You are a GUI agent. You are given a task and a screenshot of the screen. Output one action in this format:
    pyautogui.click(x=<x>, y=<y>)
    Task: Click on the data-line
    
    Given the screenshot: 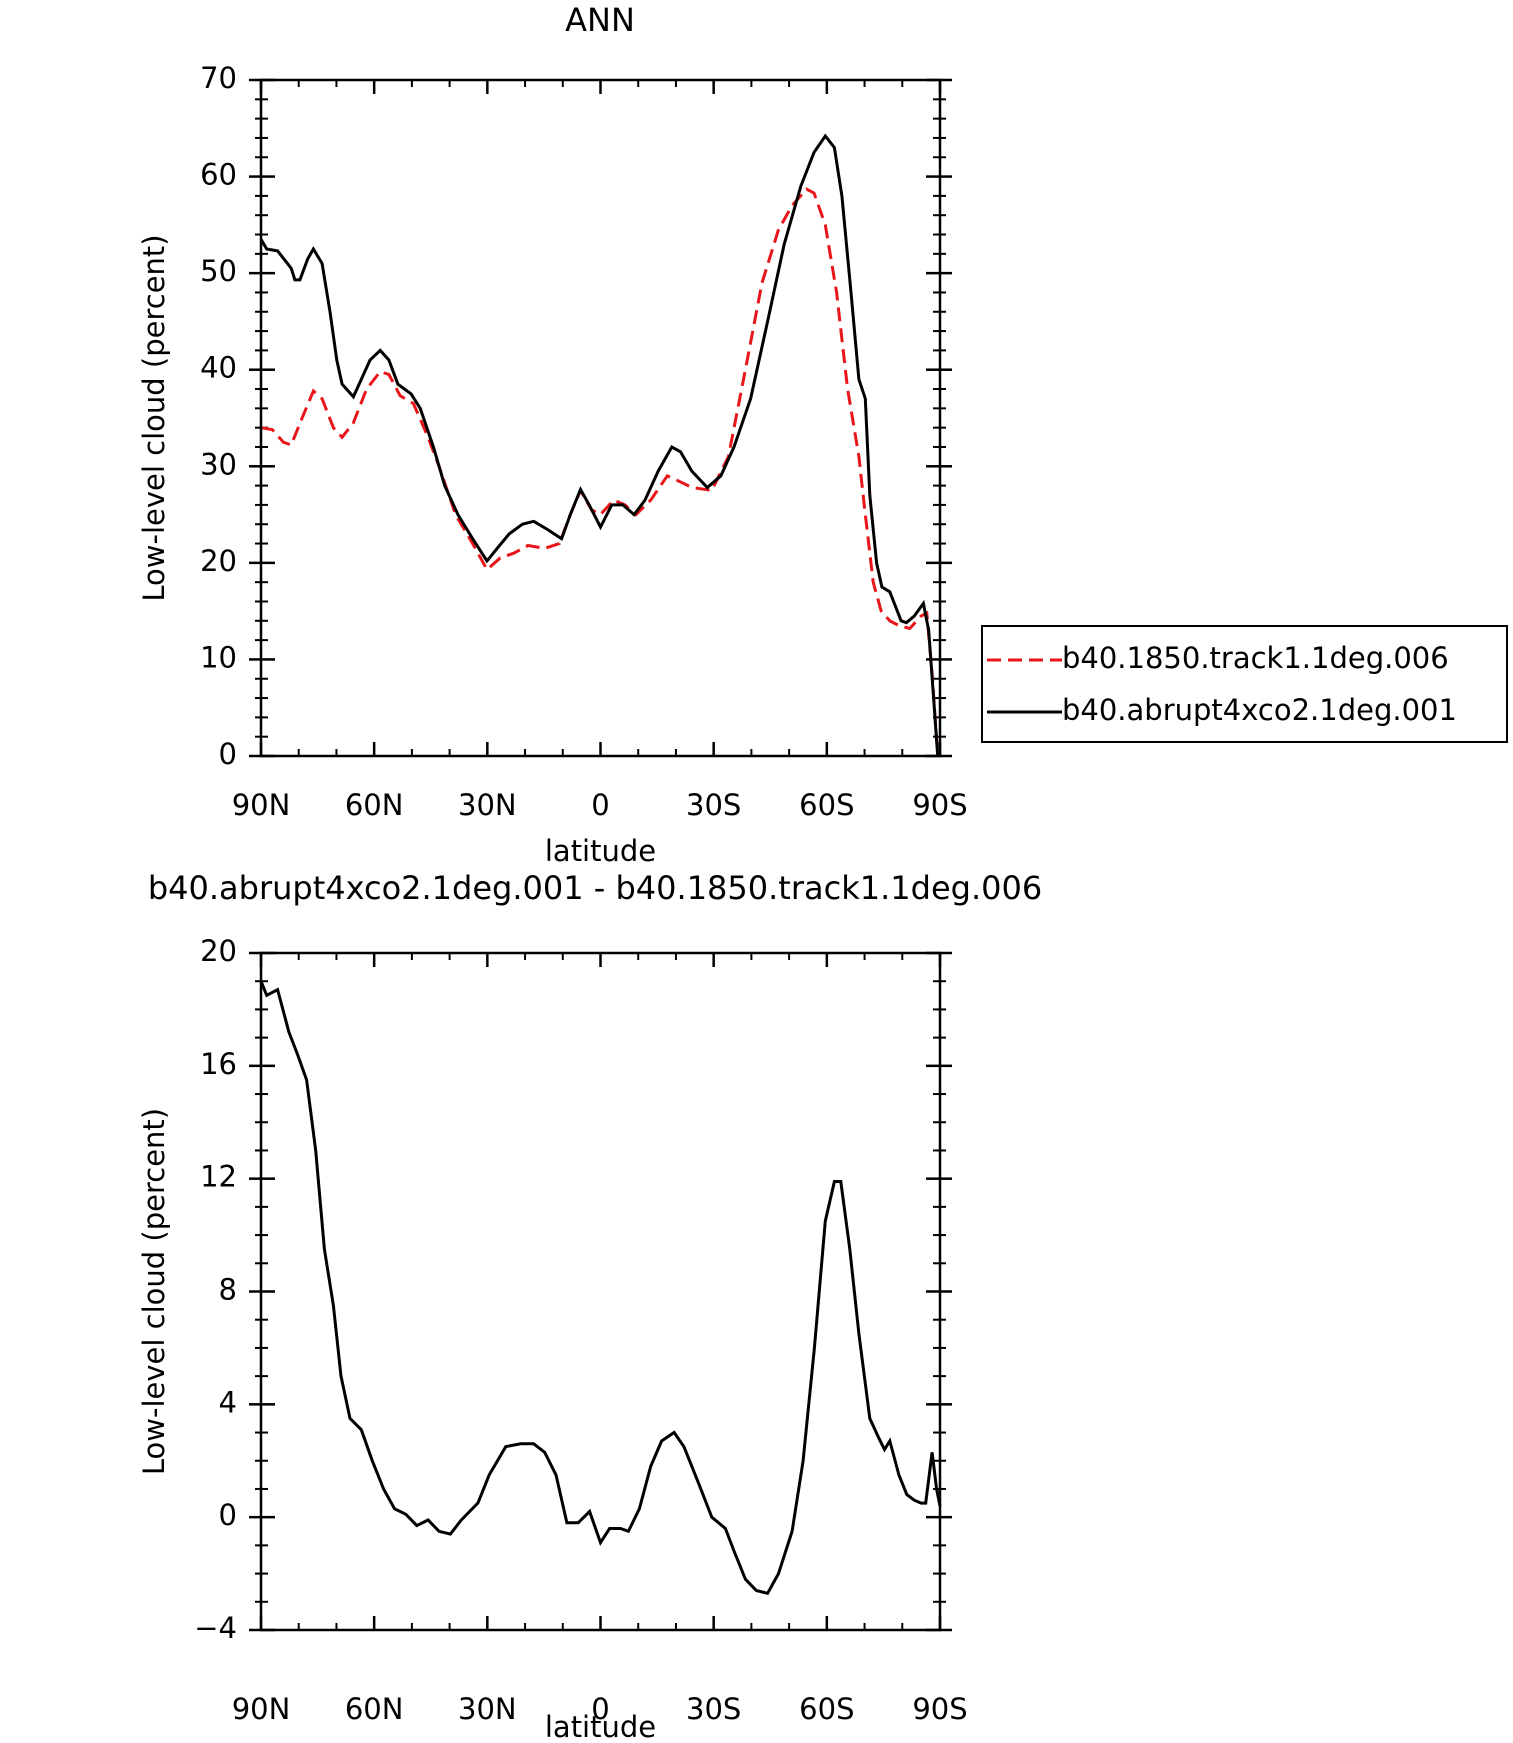 What is the action you would take?
    pyautogui.click(x=600, y=472)
    